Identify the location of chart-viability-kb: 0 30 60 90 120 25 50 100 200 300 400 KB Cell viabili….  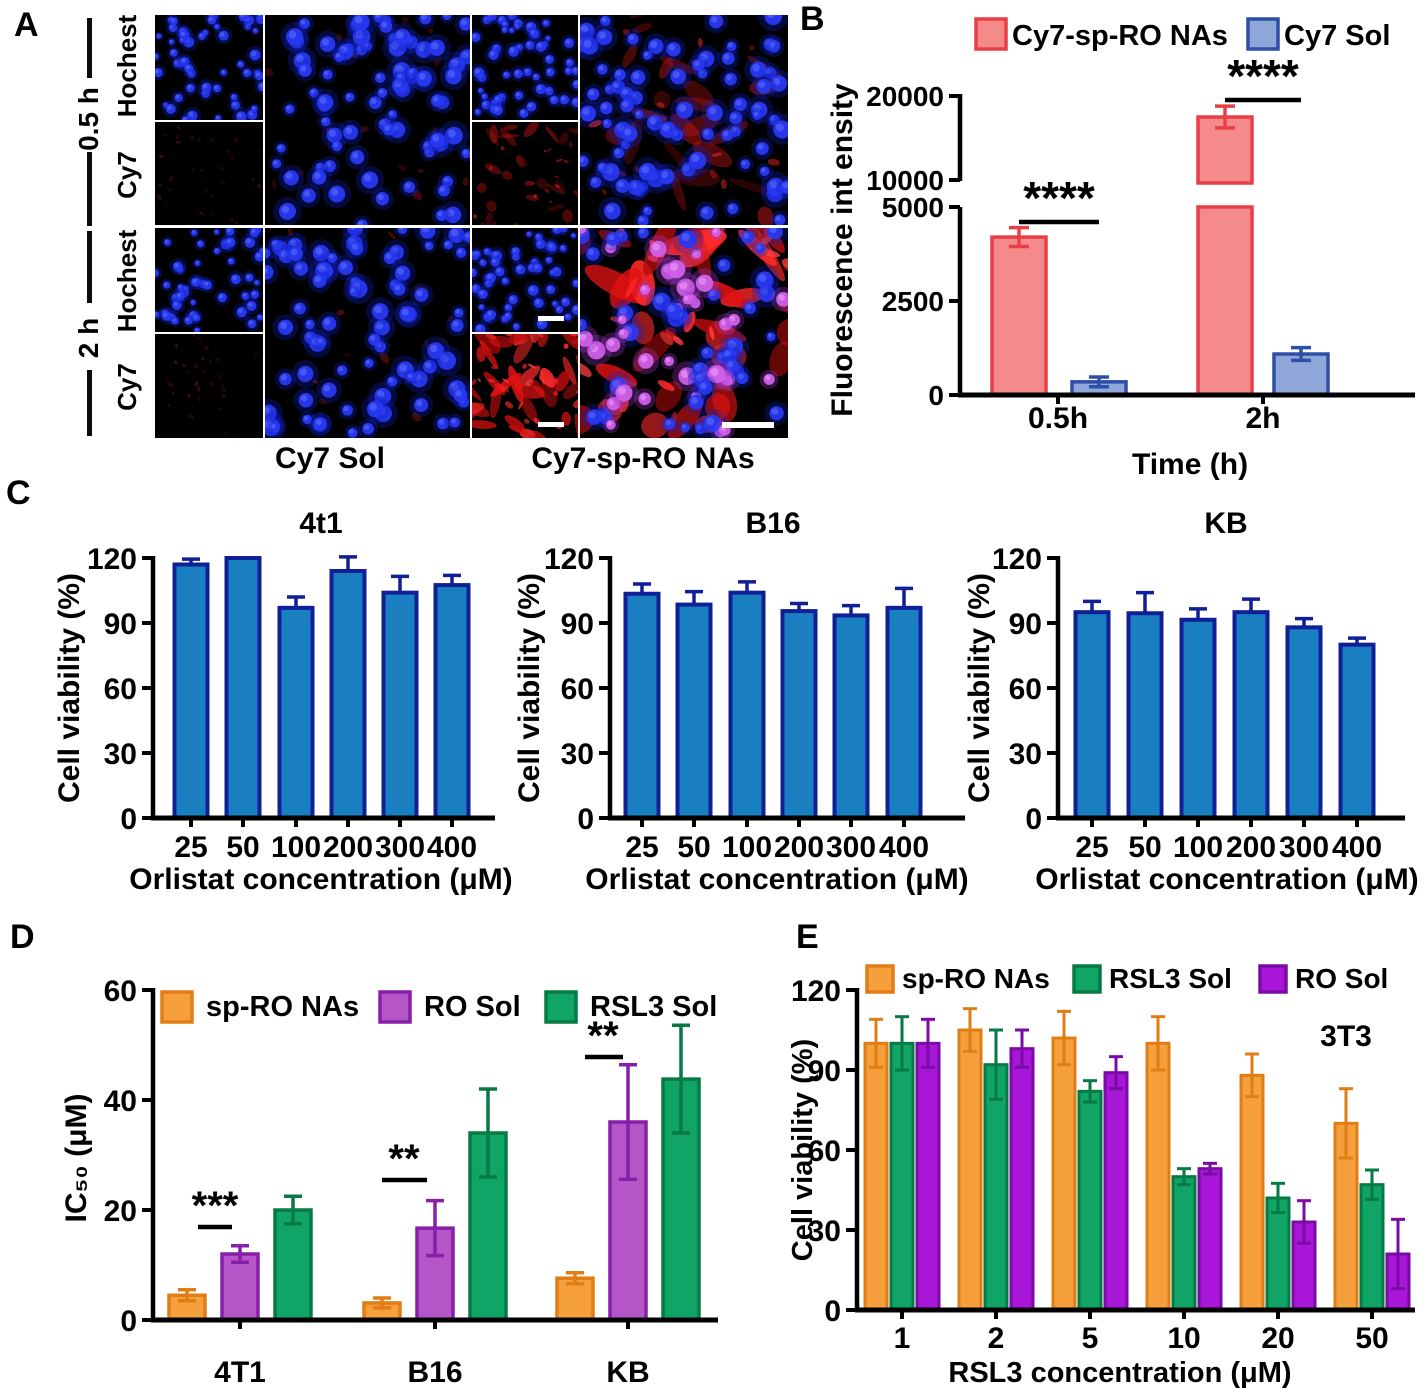
(1192, 701).